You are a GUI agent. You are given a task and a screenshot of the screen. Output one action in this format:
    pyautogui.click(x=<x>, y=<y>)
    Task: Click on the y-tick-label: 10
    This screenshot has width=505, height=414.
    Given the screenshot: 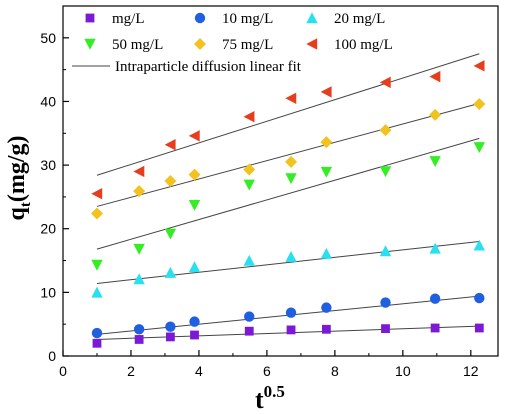 What is the action you would take?
    pyautogui.click(x=48, y=292)
    